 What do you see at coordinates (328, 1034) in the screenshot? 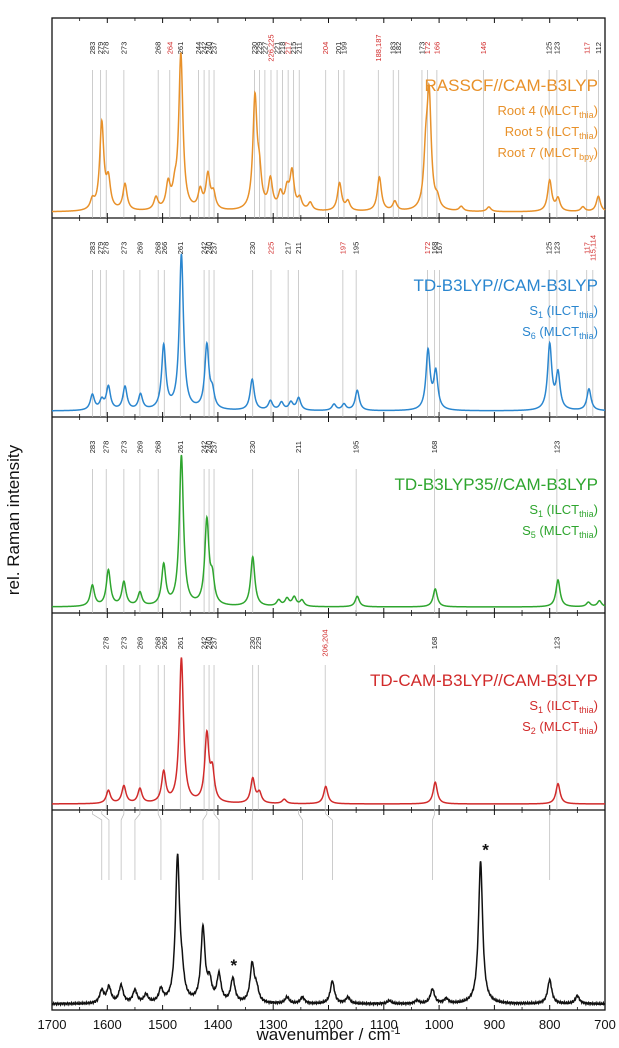
I see `x-axis-label: wavenumber / cm-1` at bounding box center [328, 1034].